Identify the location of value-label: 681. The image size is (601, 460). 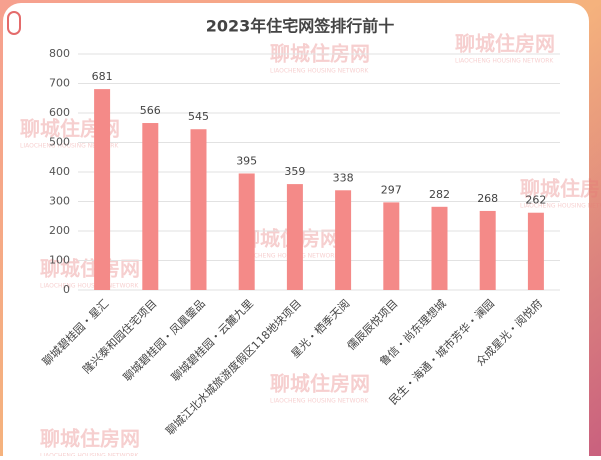
(102, 76).